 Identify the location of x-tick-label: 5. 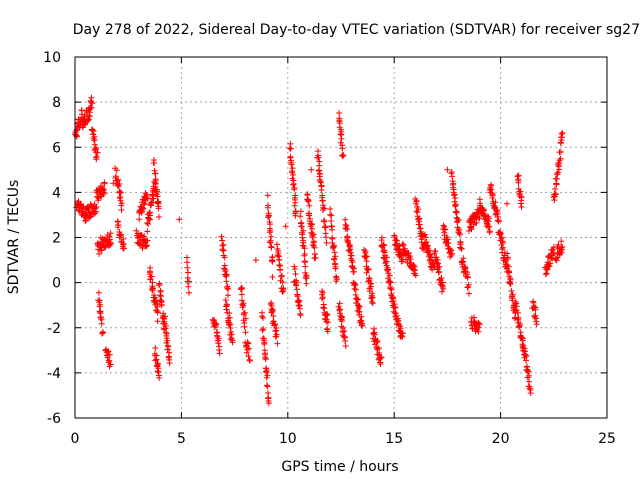
(181, 439).